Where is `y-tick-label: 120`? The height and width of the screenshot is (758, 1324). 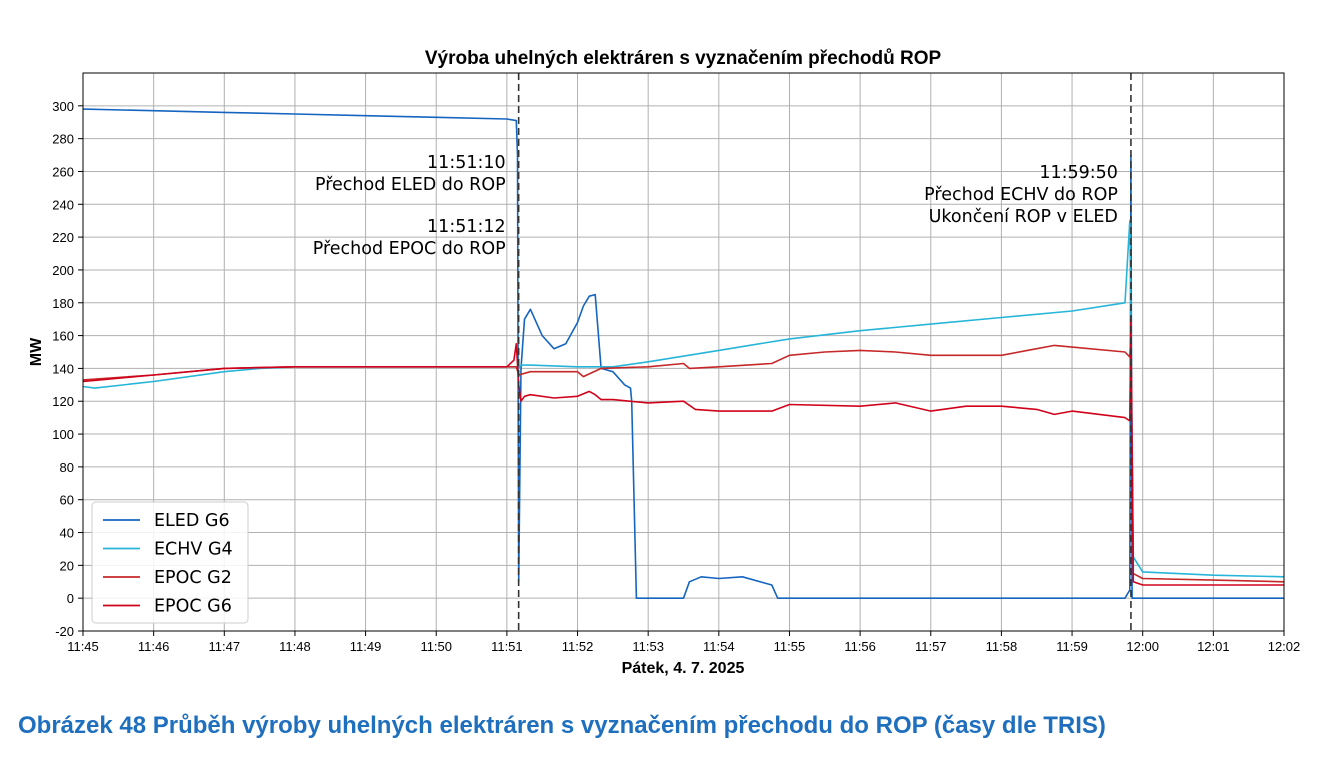
y-tick-label: 120 is located at coordinates (63, 401).